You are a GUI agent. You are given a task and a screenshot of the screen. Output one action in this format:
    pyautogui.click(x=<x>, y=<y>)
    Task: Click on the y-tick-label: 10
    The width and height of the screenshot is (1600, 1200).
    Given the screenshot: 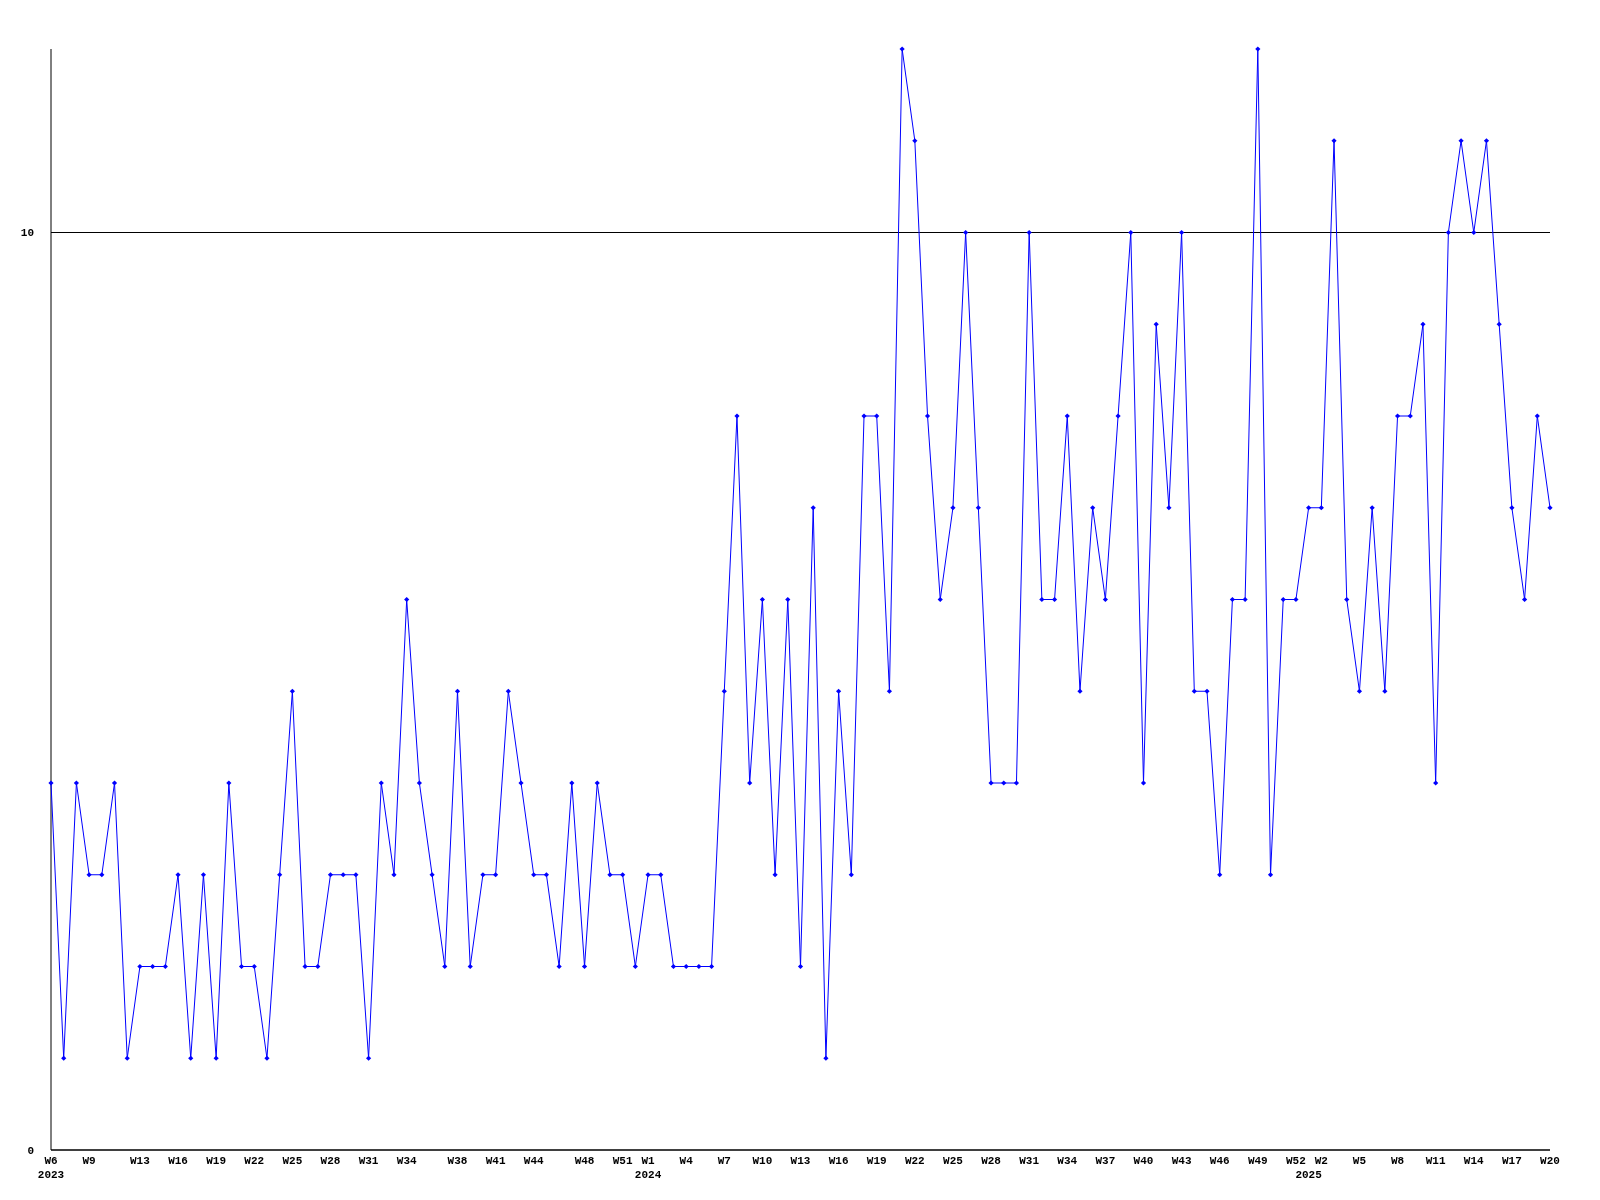 What is the action you would take?
    pyautogui.click(x=27, y=233)
    